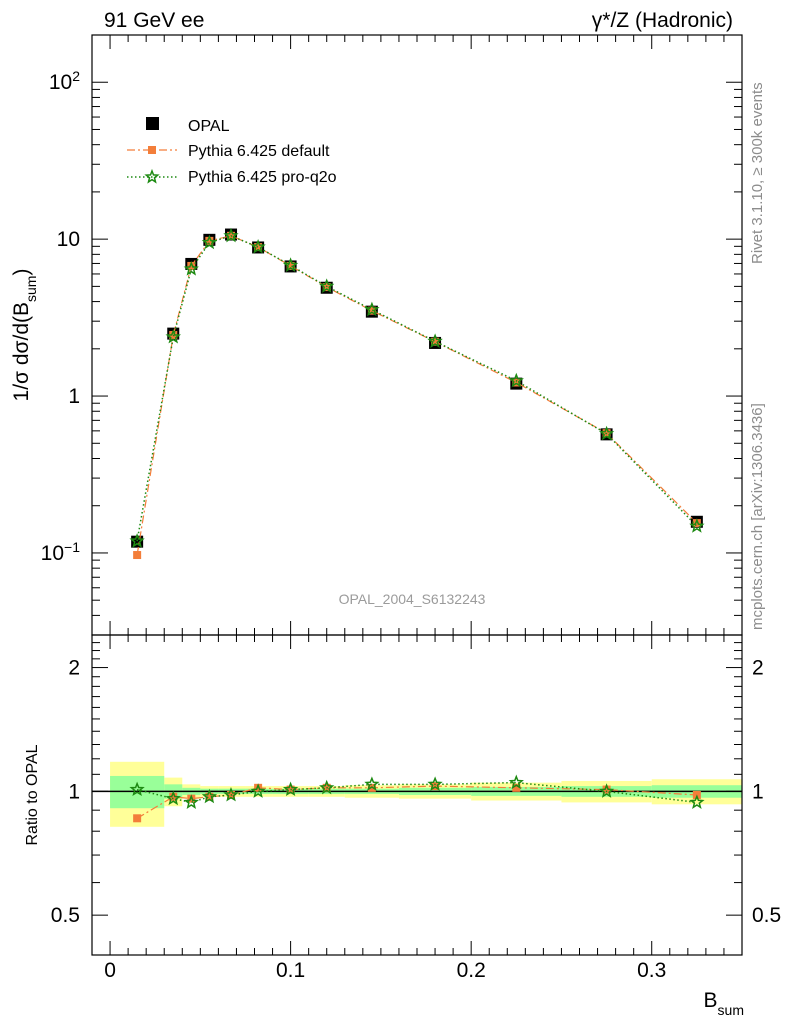  I want to click on ratio-series-layer, so click(417, 798).